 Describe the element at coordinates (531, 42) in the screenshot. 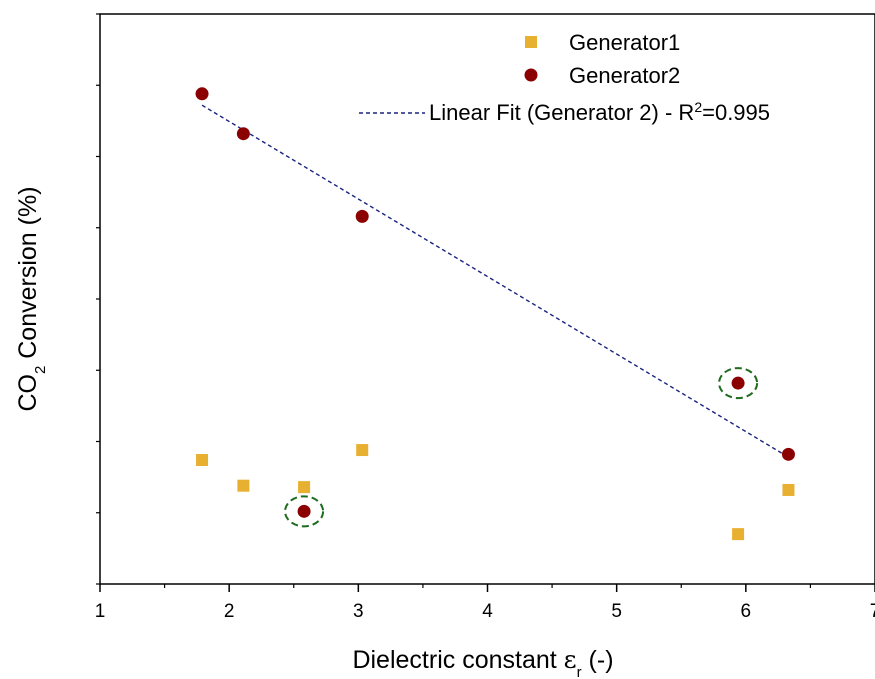

I see `legend-marker-generator1` at that location.